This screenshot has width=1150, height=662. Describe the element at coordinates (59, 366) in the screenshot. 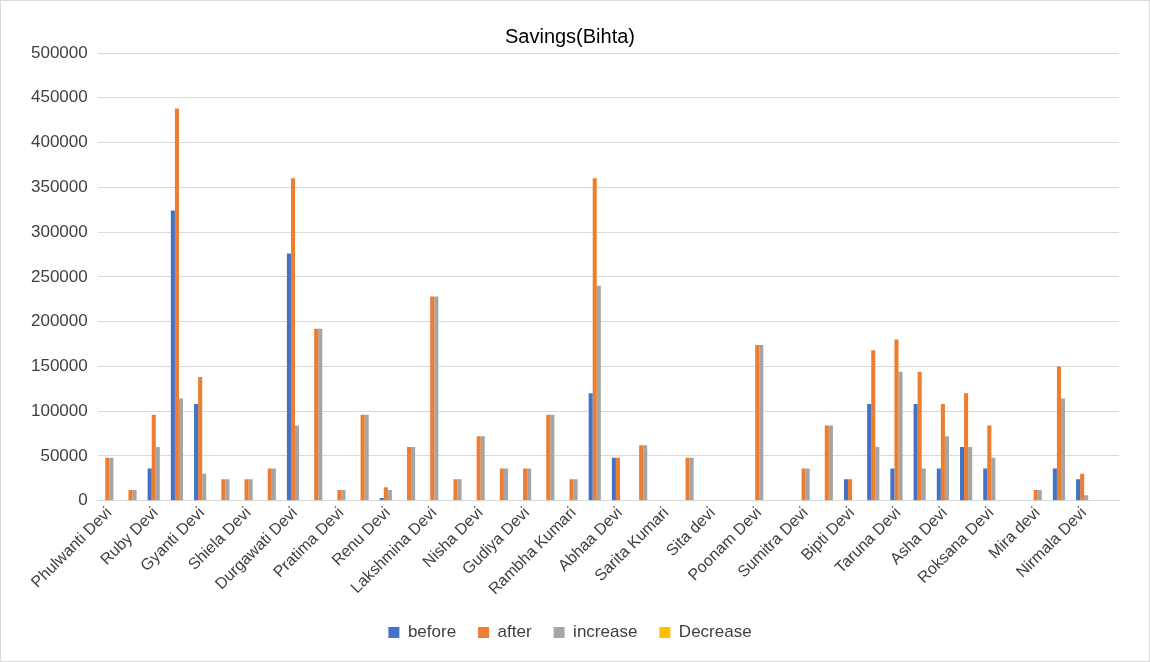

I see `y-tick-label: 150000` at that location.